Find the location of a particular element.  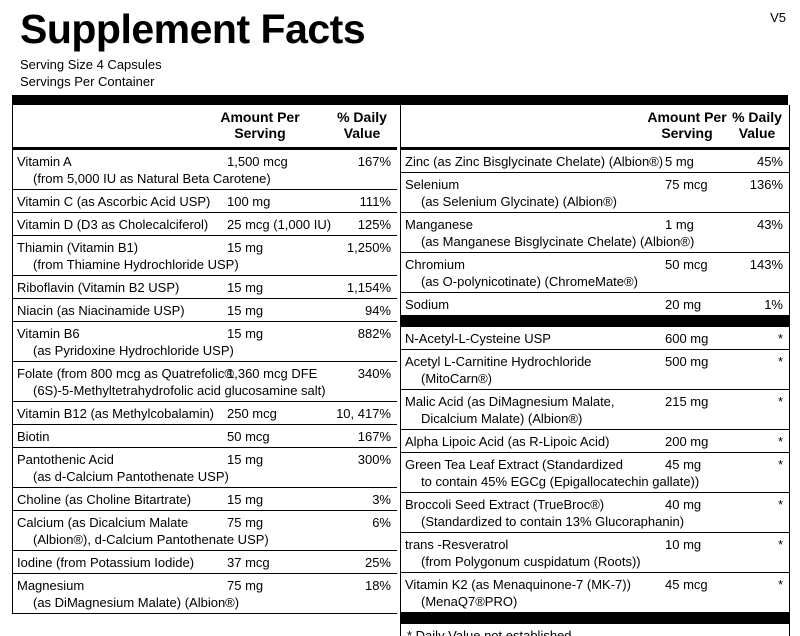

amount: 1,500 mcg is located at coordinates (257, 161).